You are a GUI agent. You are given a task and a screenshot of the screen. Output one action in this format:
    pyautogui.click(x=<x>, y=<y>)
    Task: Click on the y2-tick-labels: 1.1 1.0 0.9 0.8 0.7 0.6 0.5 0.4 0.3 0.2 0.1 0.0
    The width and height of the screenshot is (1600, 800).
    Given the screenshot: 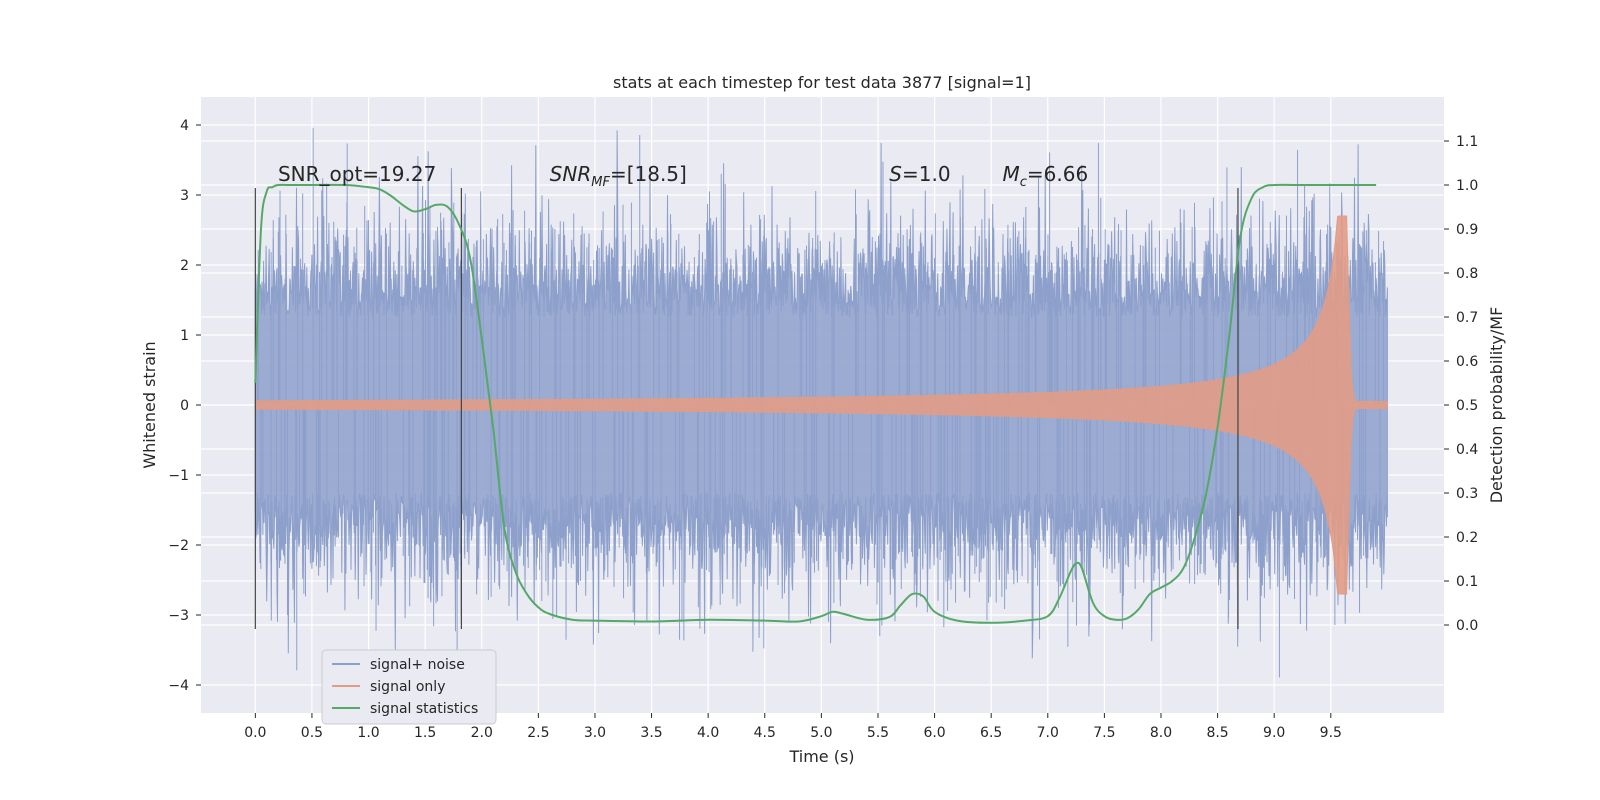 What is the action you would take?
    pyautogui.click(x=1461, y=384)
    